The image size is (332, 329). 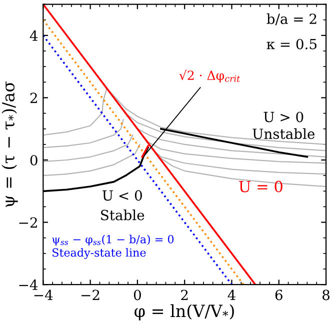 I want to click on x-tick-label: 2, so click(x=184, y=295).